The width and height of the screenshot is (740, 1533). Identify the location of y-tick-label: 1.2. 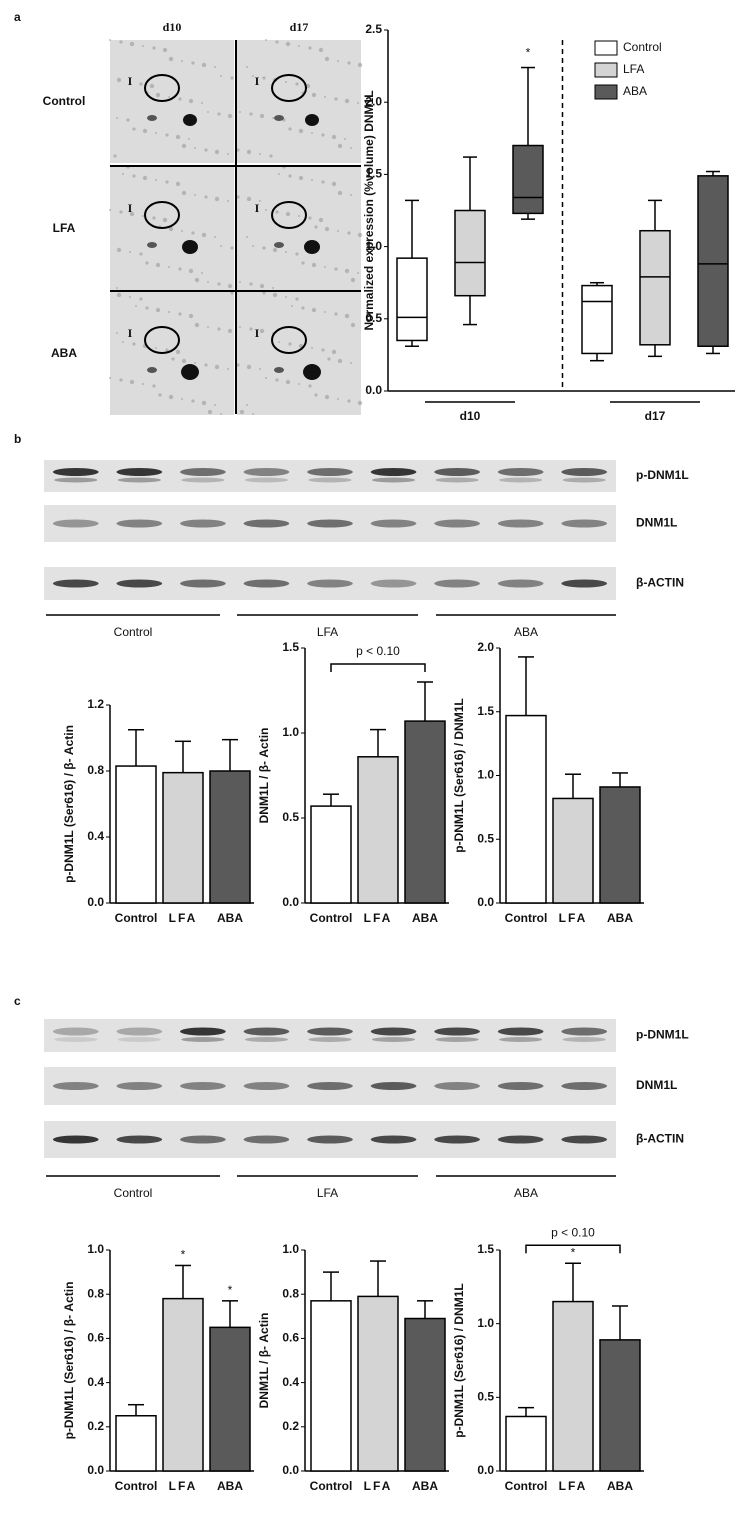
(95, 704).